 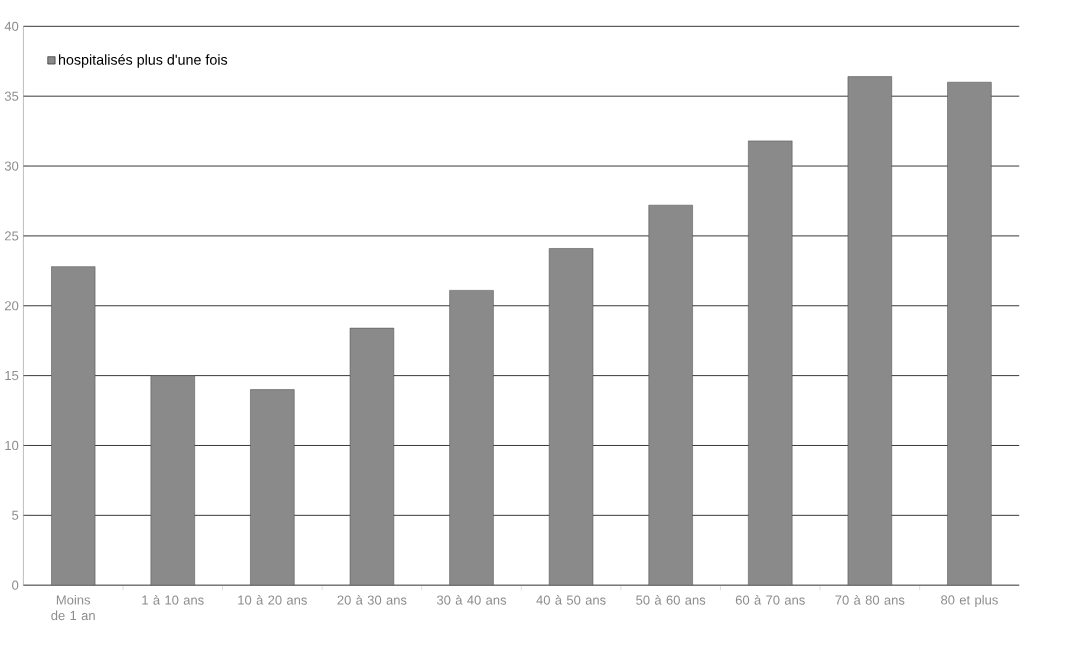 What do you see at coordinates (15, 585) in the screenshot?
I see `y-tick-label: 0` at bounding box center [15, 585].